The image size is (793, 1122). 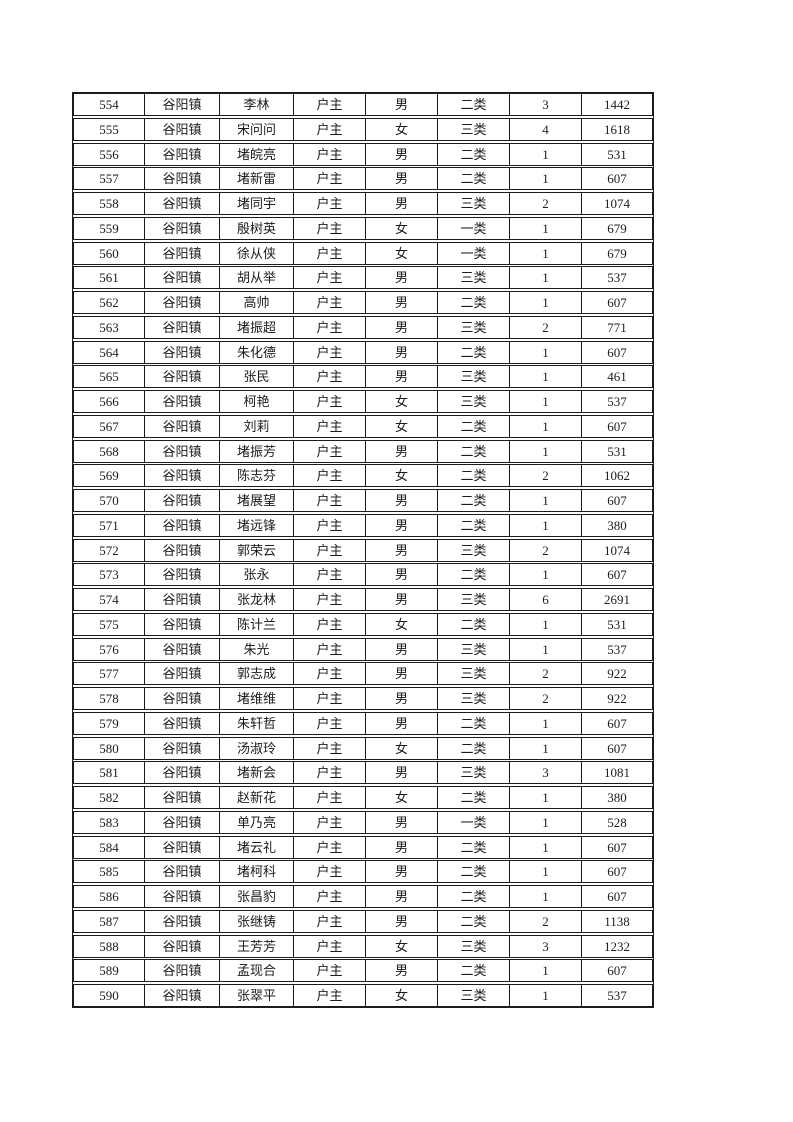 I want to click on cell-amount: 771, so click(x=617, y=327).